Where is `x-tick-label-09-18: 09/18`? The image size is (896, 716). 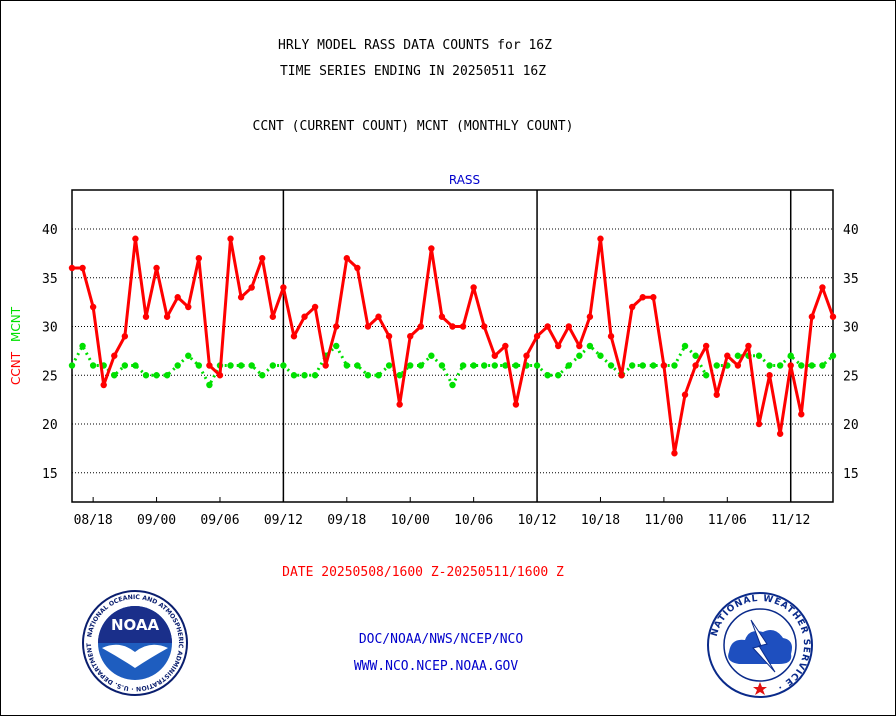
x-tick-label-09-18: 09/18 is located at coordinates (346, 520).